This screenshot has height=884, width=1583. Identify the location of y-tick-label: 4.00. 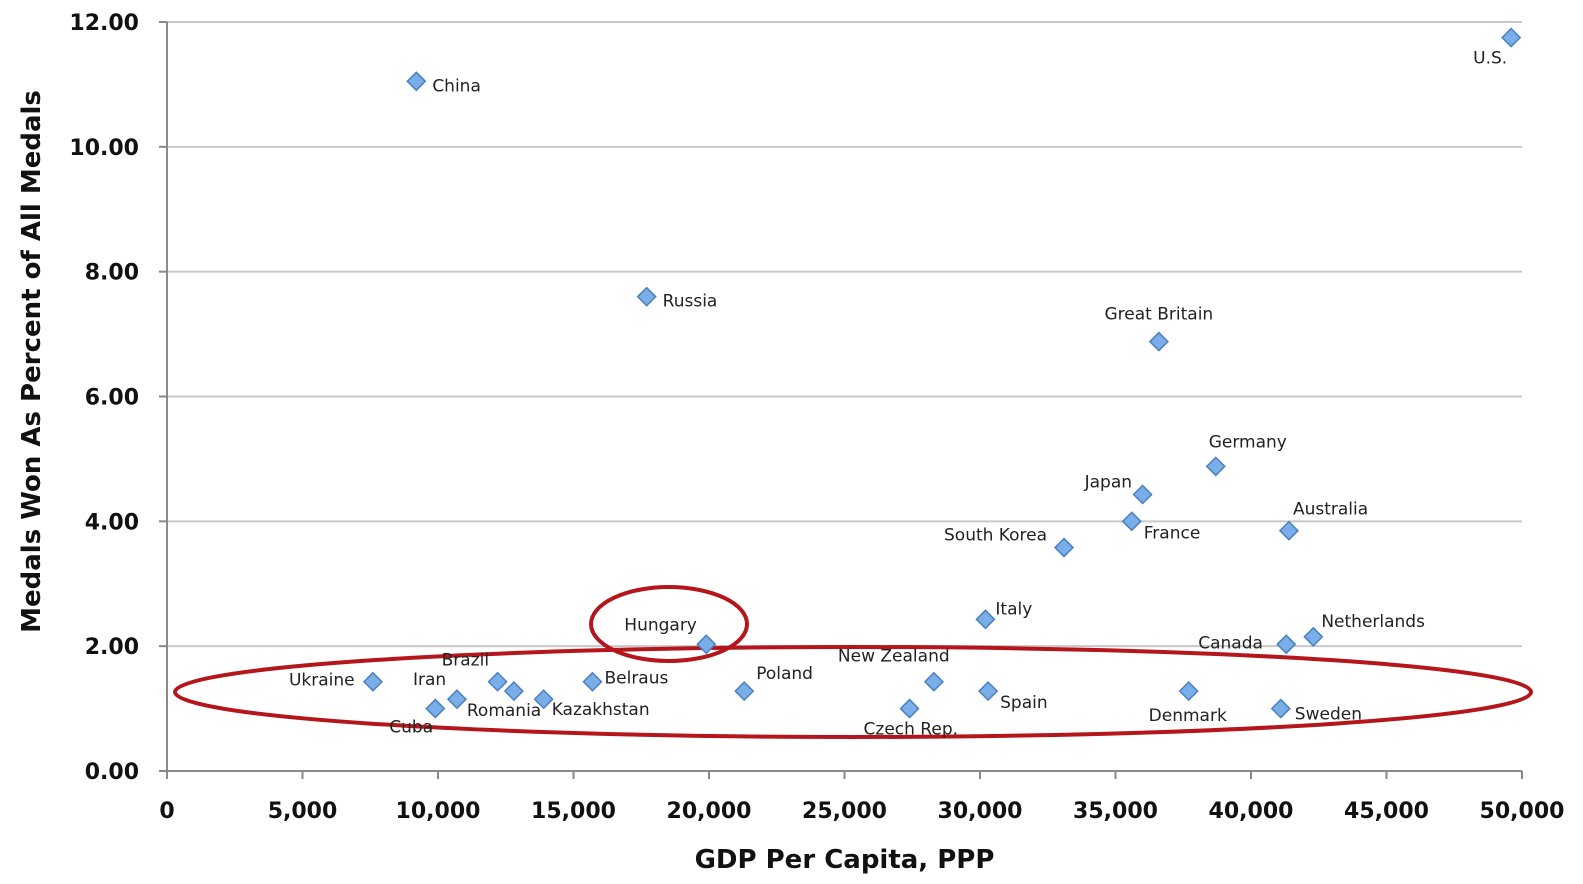
(112, 522).